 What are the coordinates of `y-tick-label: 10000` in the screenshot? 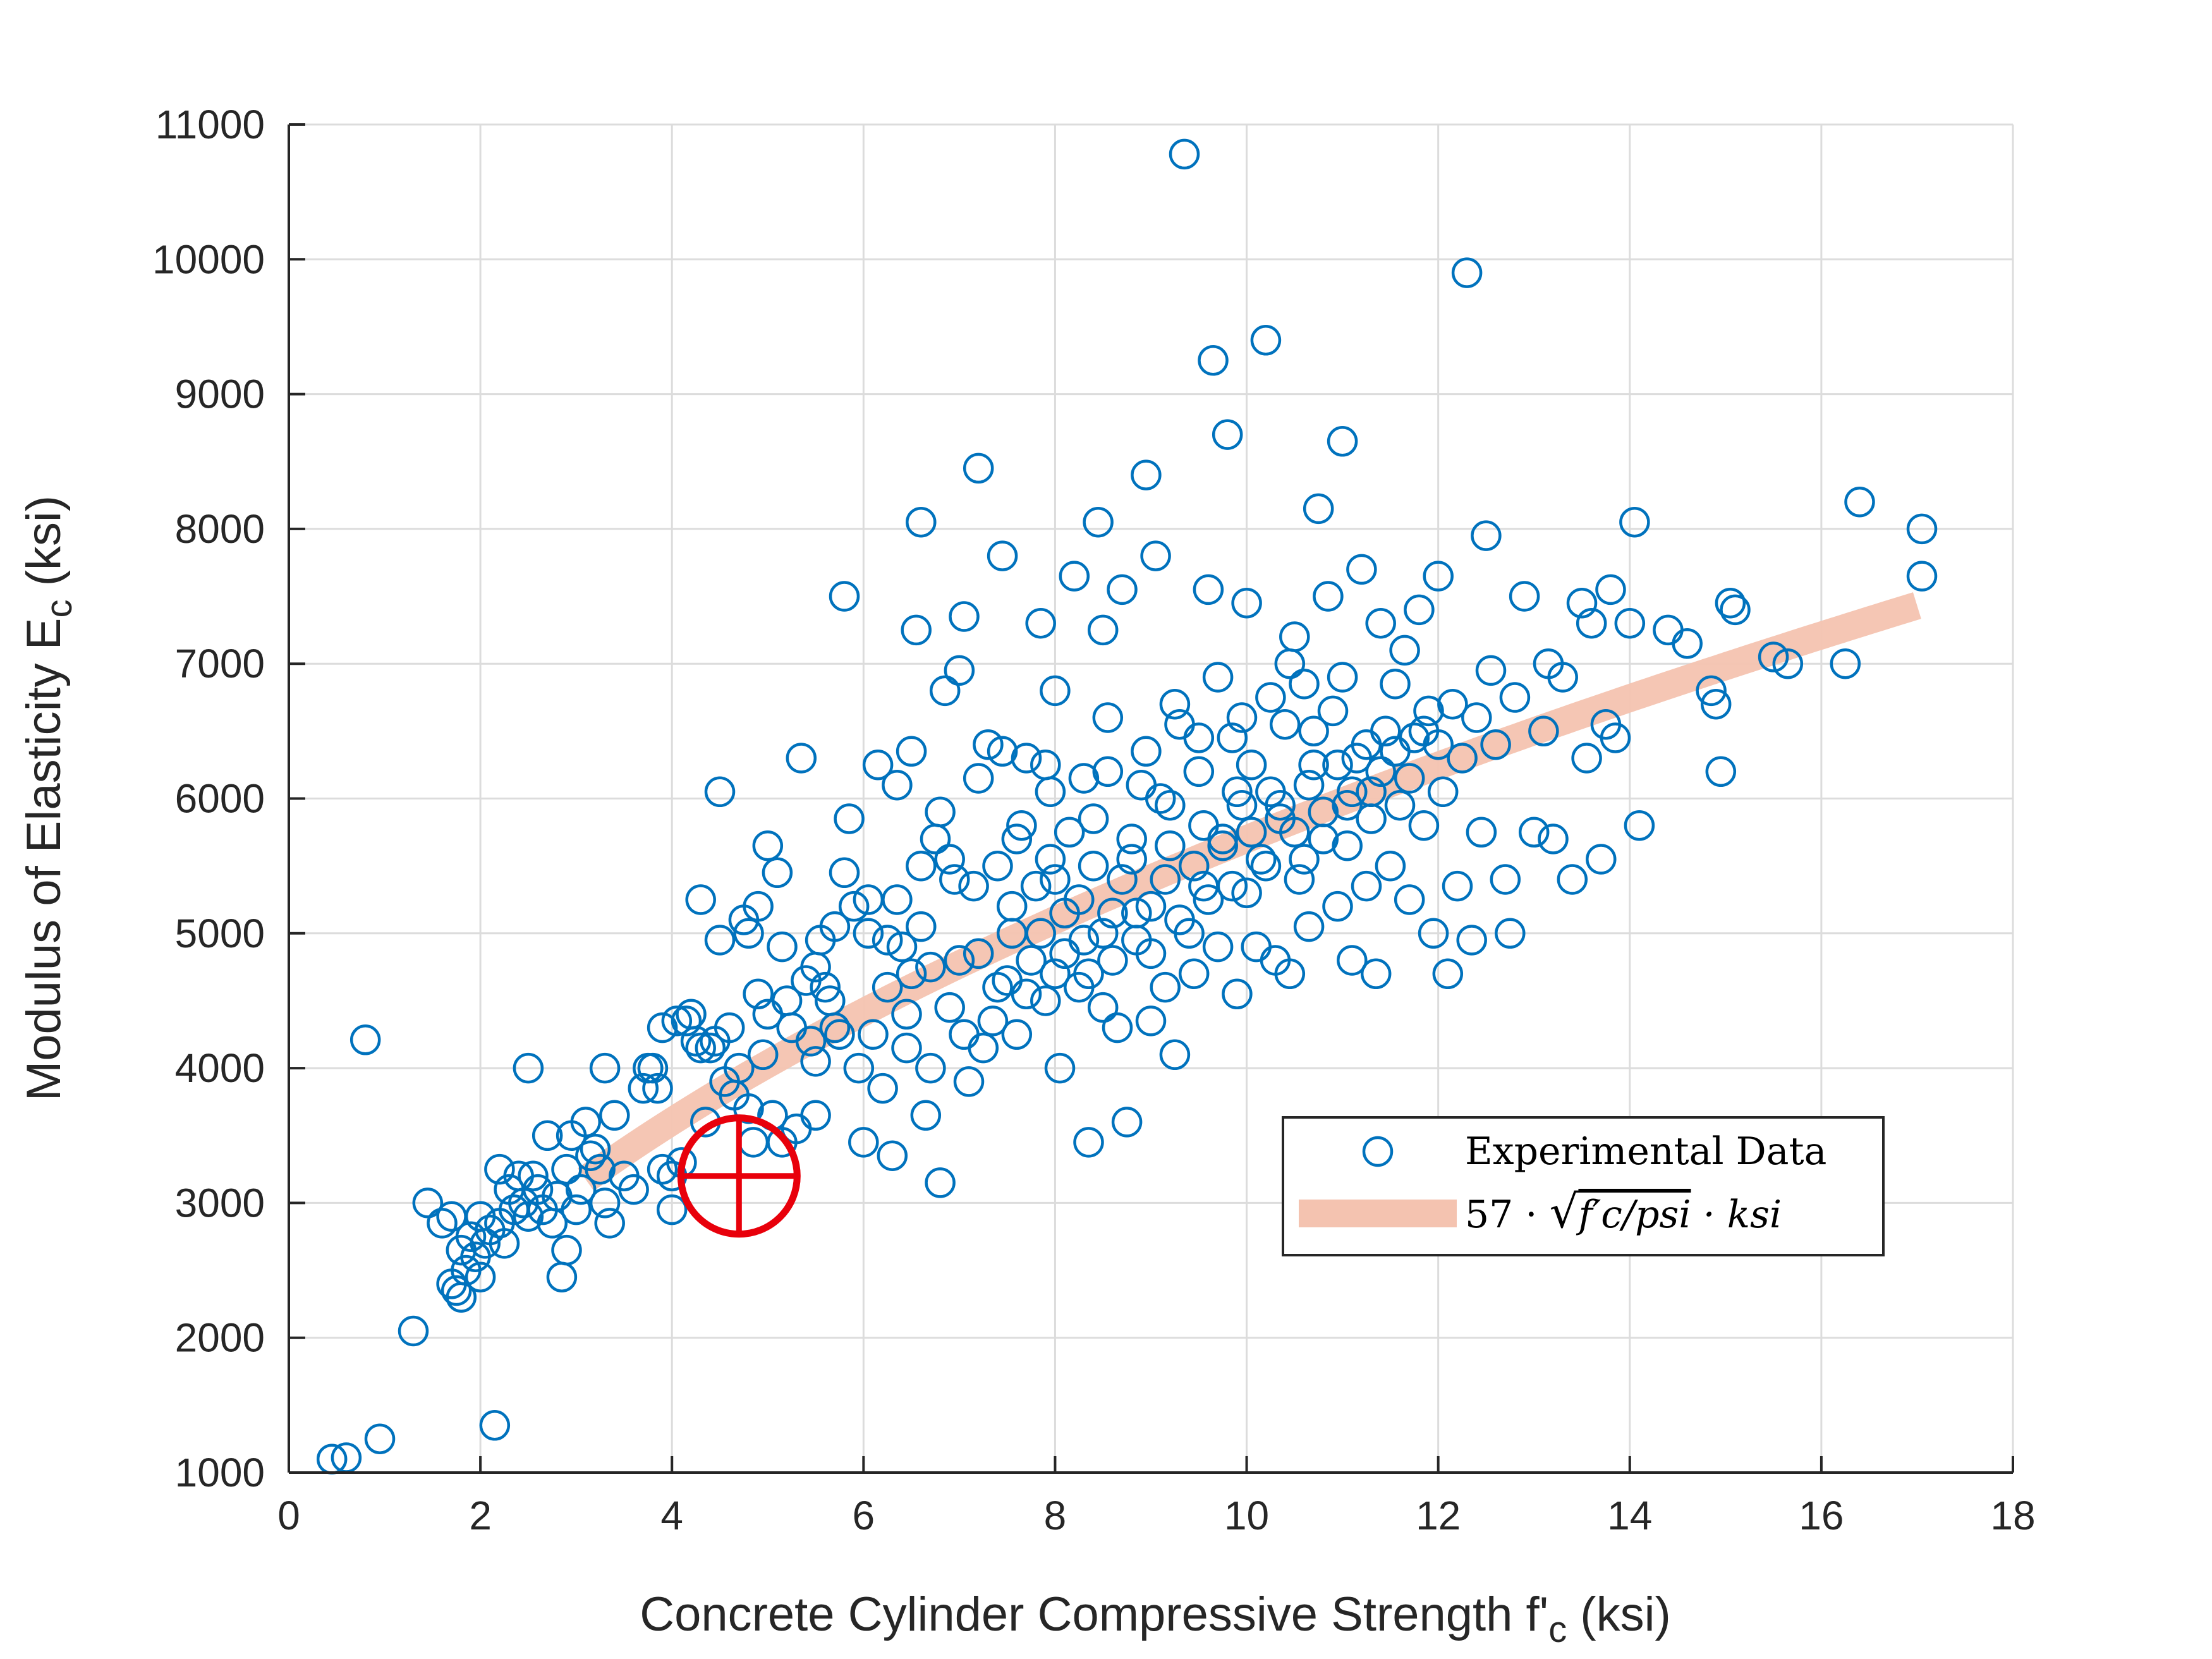 It's located at (208, 259).